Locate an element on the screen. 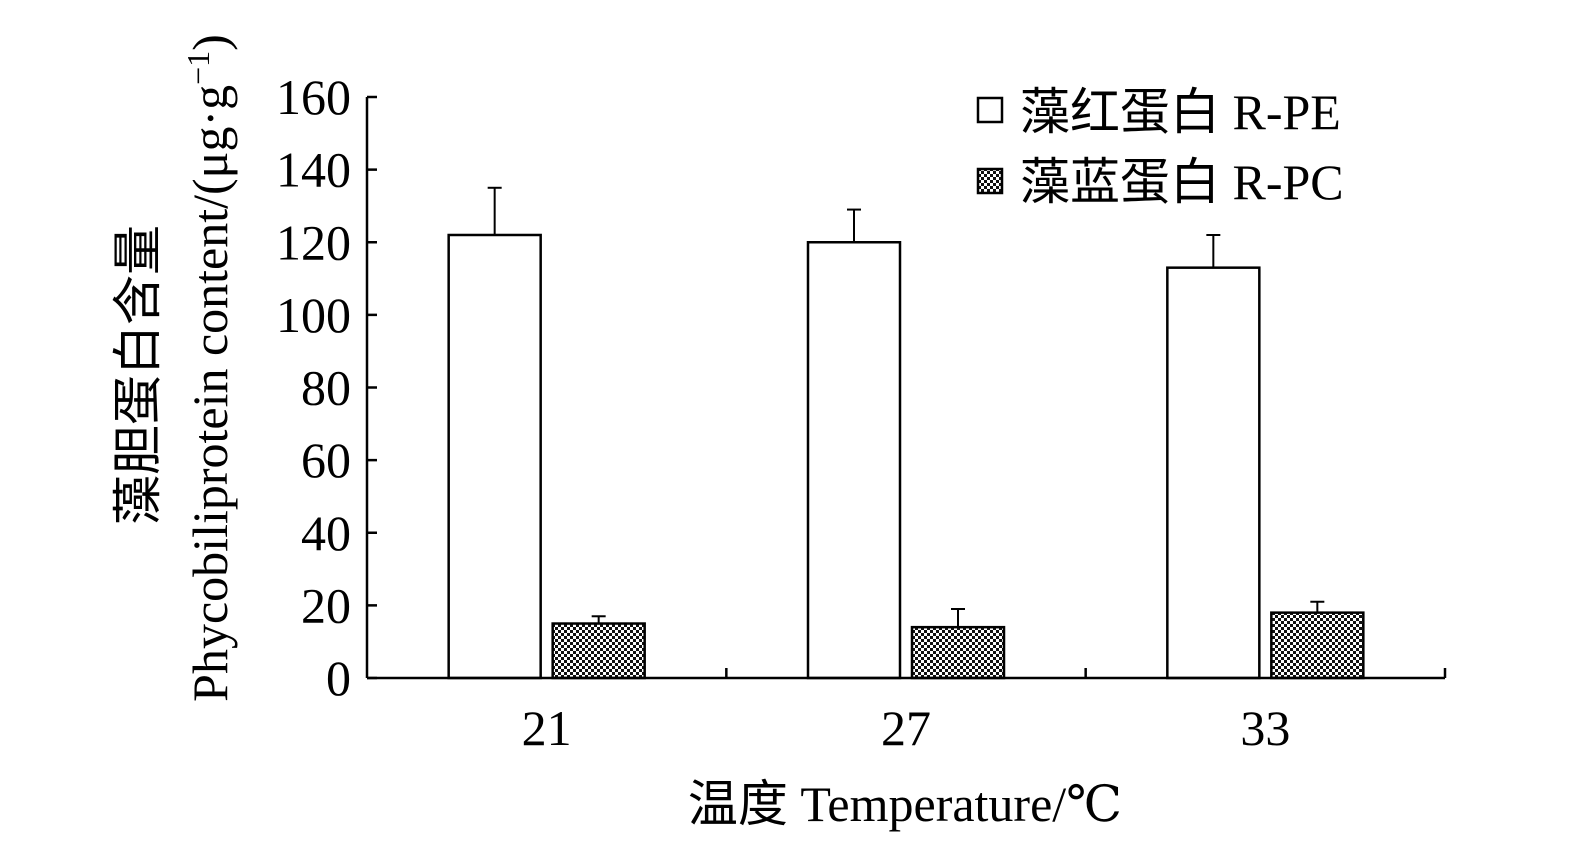 The image size is (1575, 844). y-tick-label: 0 is located at coordinates (338, 678).